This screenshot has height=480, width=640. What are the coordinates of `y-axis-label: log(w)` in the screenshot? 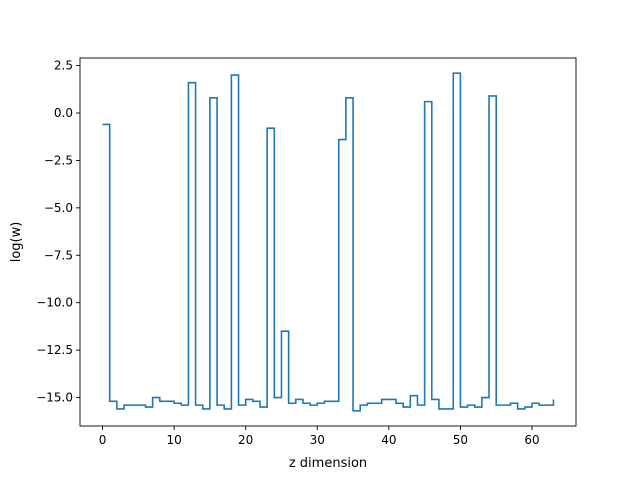 It's located at (16, 242).